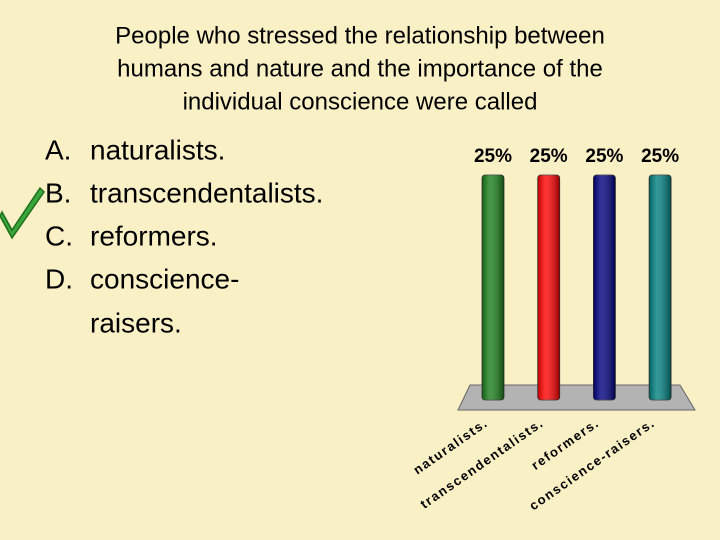 Image resolution: width=720 pixels, height=540 pixels. Describe the element at coordinates (206, 192) in the screenshot. I see `option-text: transcendentalists.` at that location.